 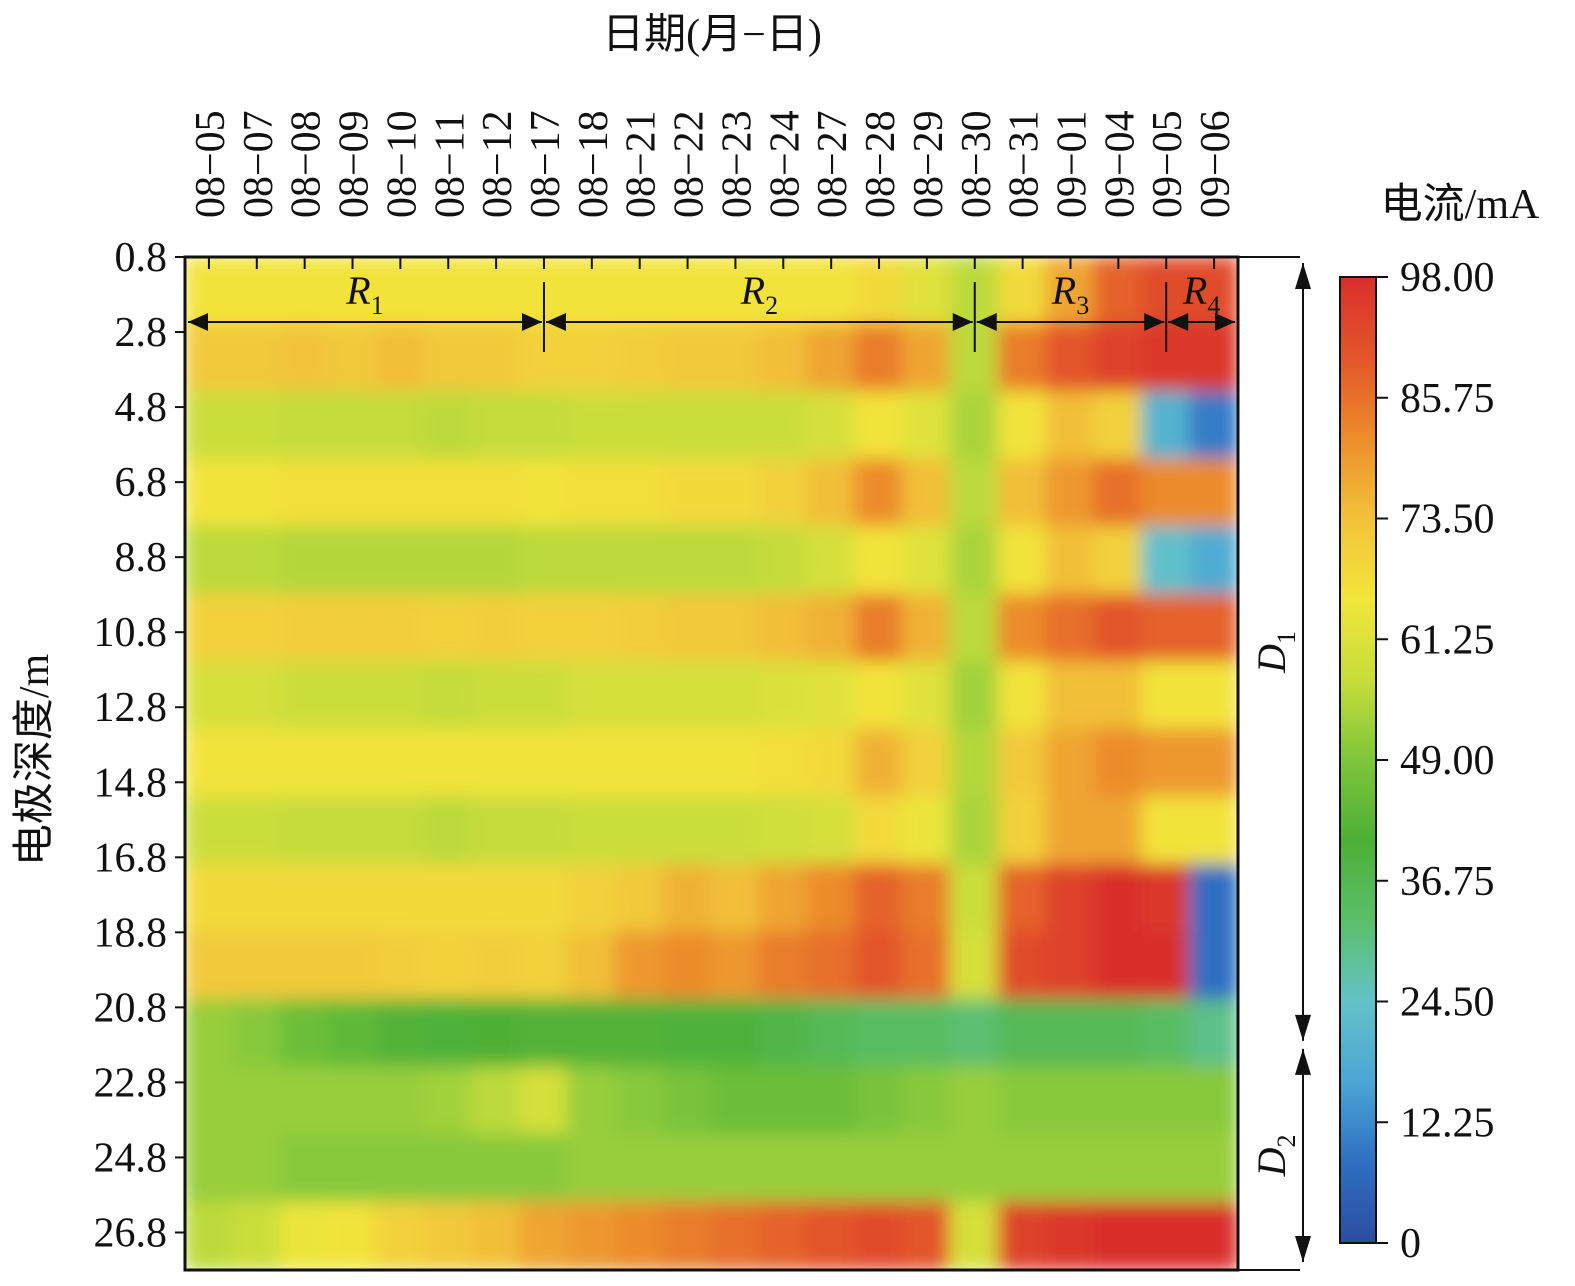 I want to click on x-tick-label: 08−29, so click(x=929, y=164).